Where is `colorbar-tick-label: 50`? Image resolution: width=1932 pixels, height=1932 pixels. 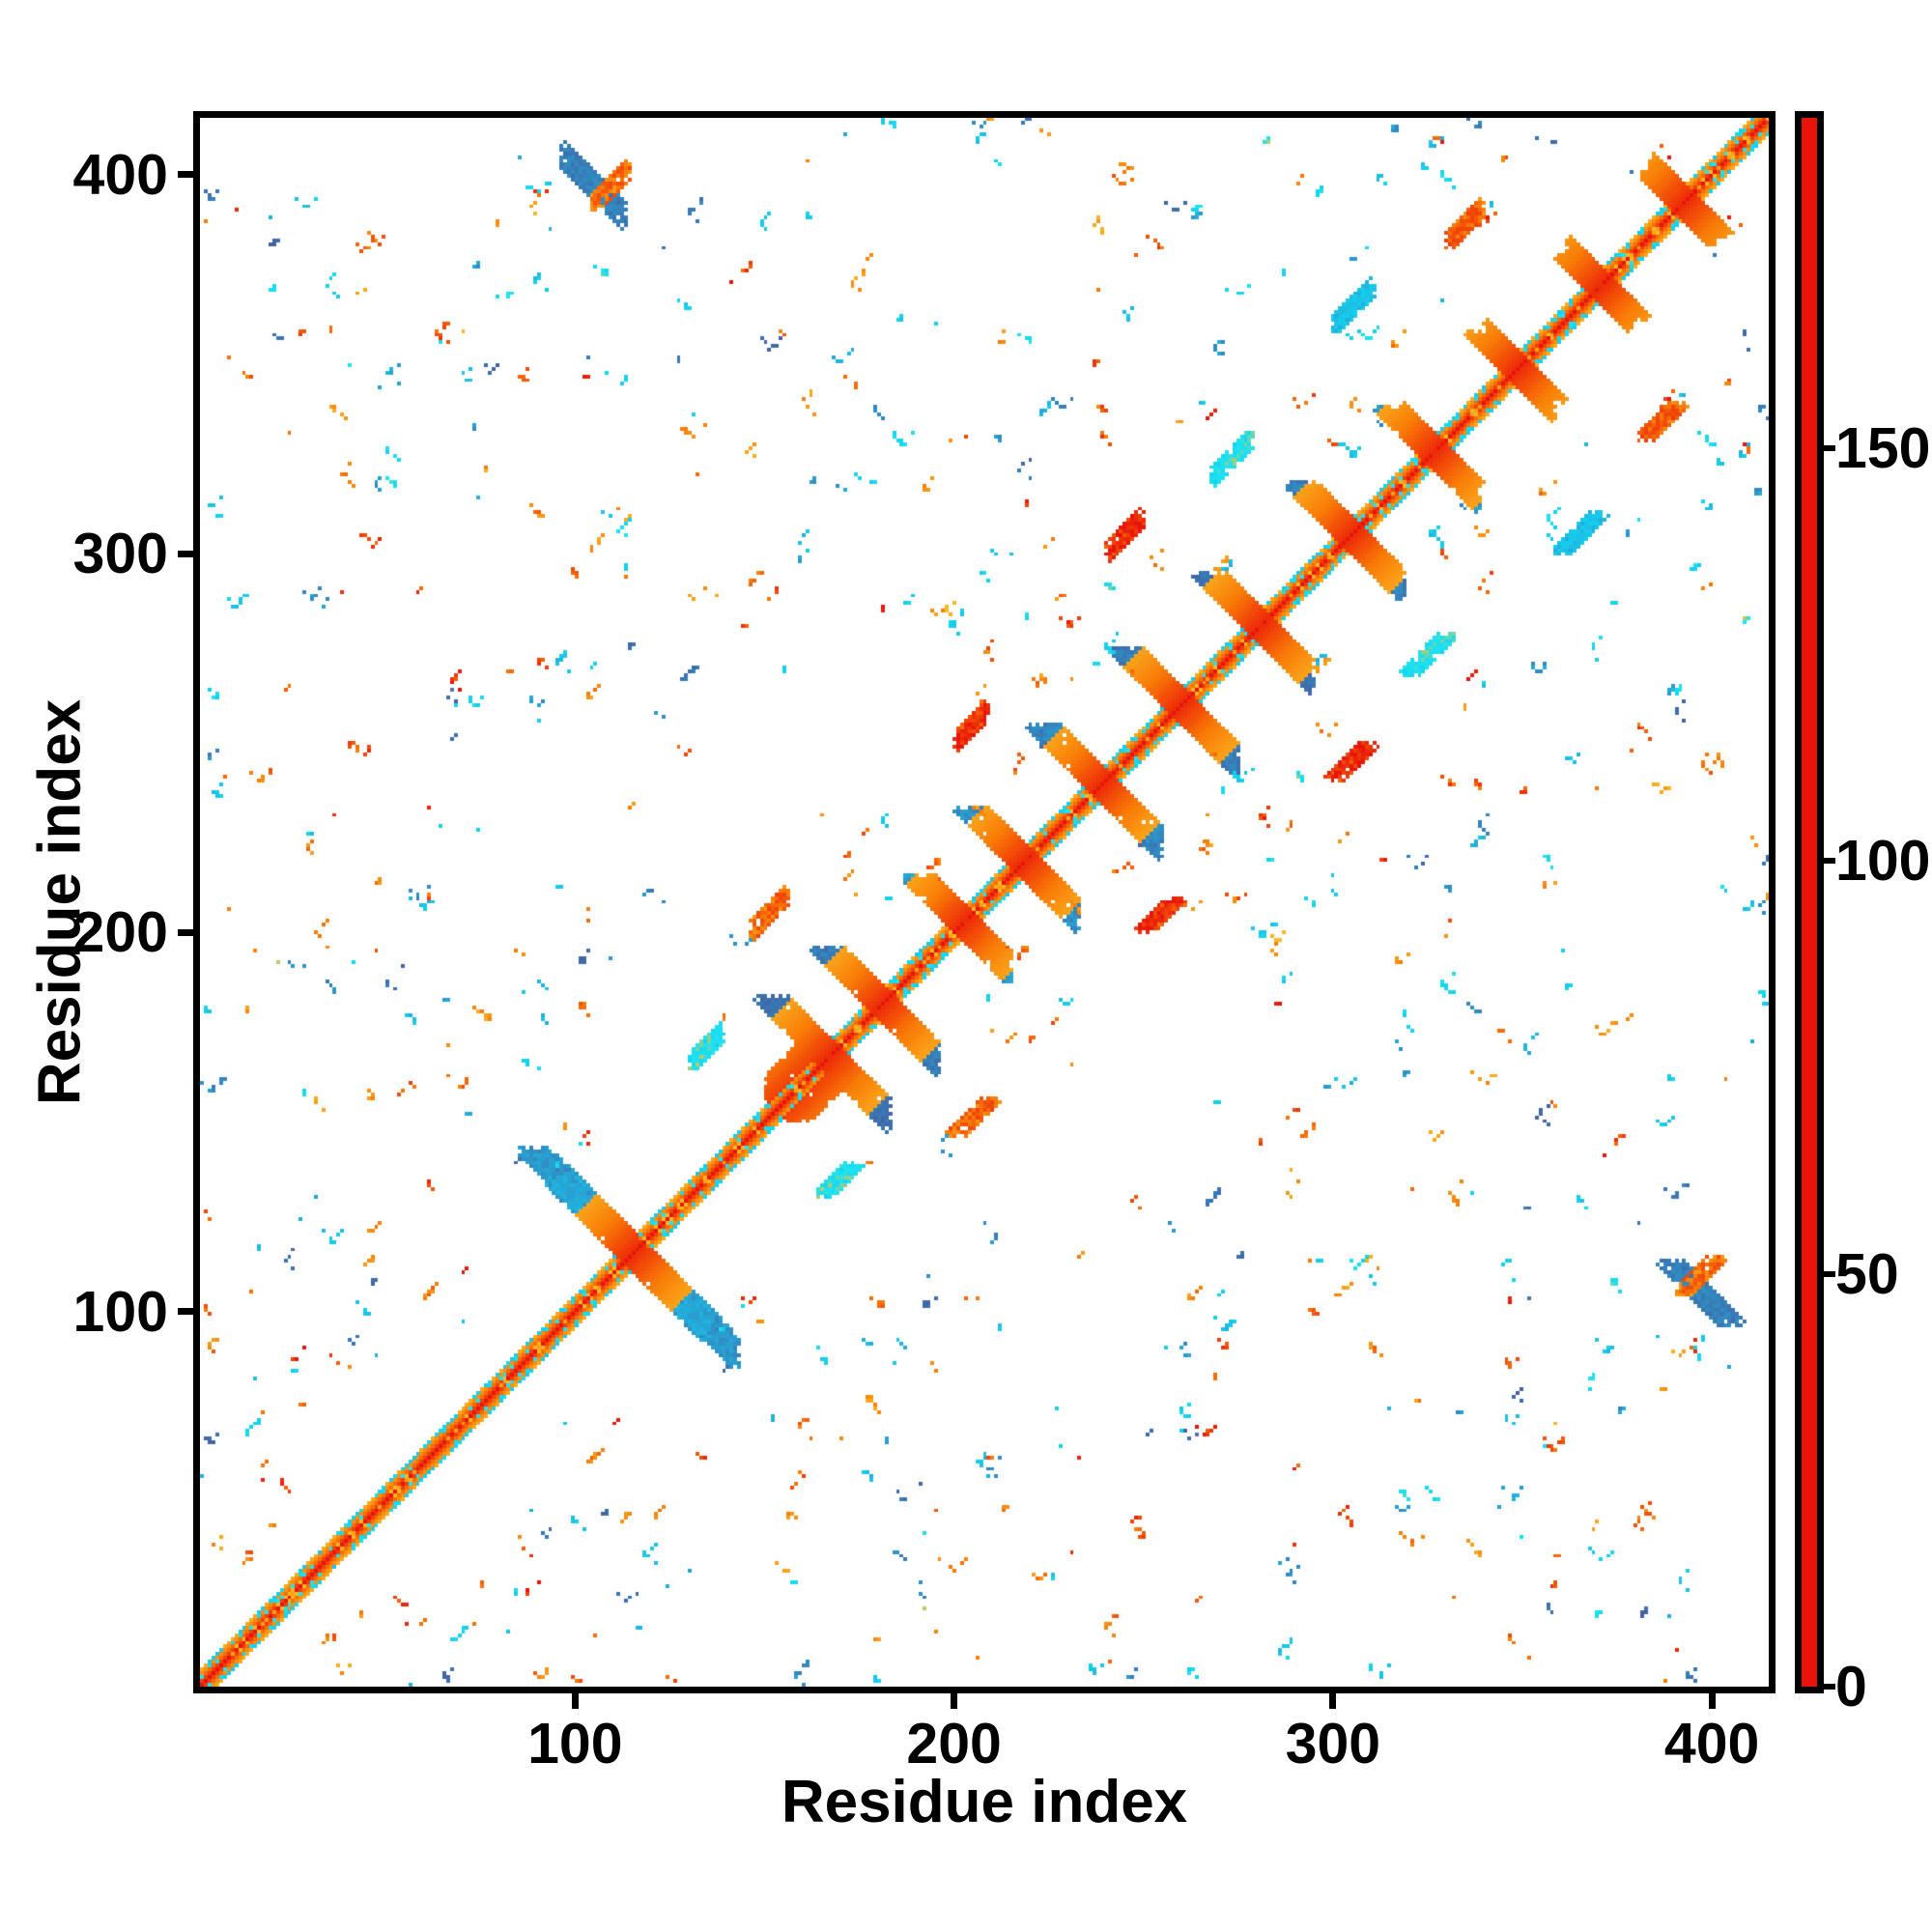 colorbar-tick-label: 50 is located at coordinates (1867, 1273).